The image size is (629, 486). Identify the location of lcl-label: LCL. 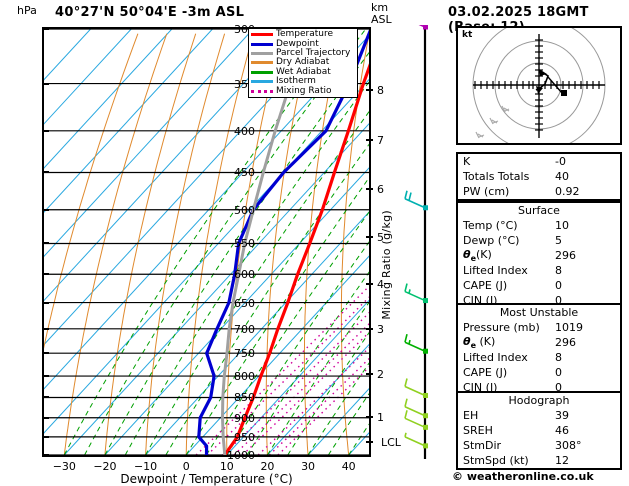
(391, 442).